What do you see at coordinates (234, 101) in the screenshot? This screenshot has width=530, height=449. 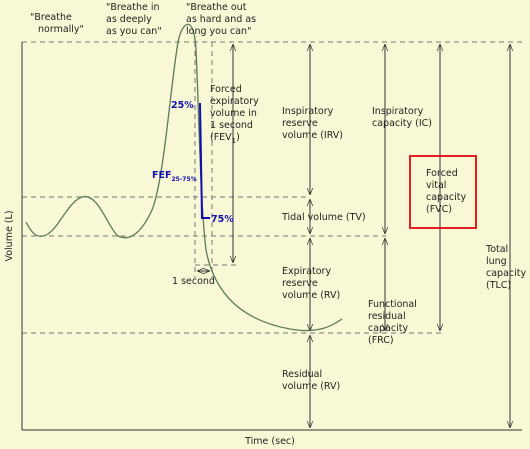 I see `label-line: expiratory` at bounding box center [234, 101].